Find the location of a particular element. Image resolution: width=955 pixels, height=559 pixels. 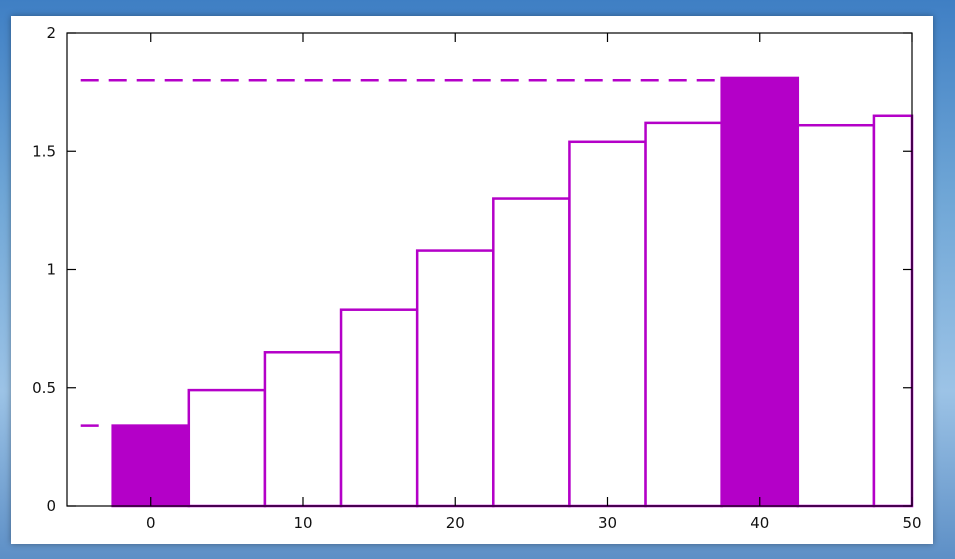

x-tick-label-40: 40 is located at coordinates (759, 523).